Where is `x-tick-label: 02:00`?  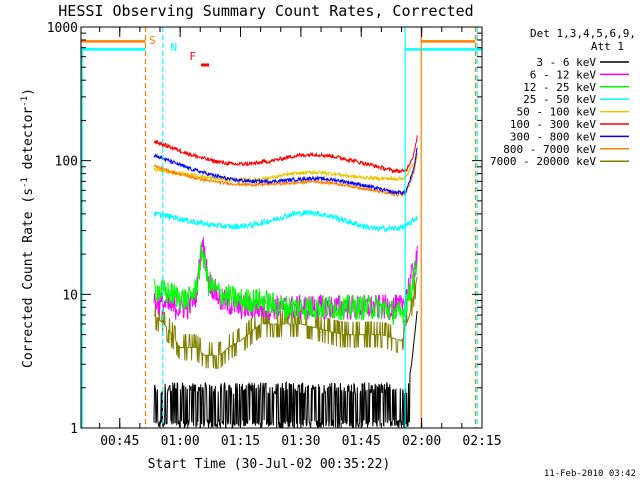 x-tick-label: 02:00 is located at coordinates (421, 441).